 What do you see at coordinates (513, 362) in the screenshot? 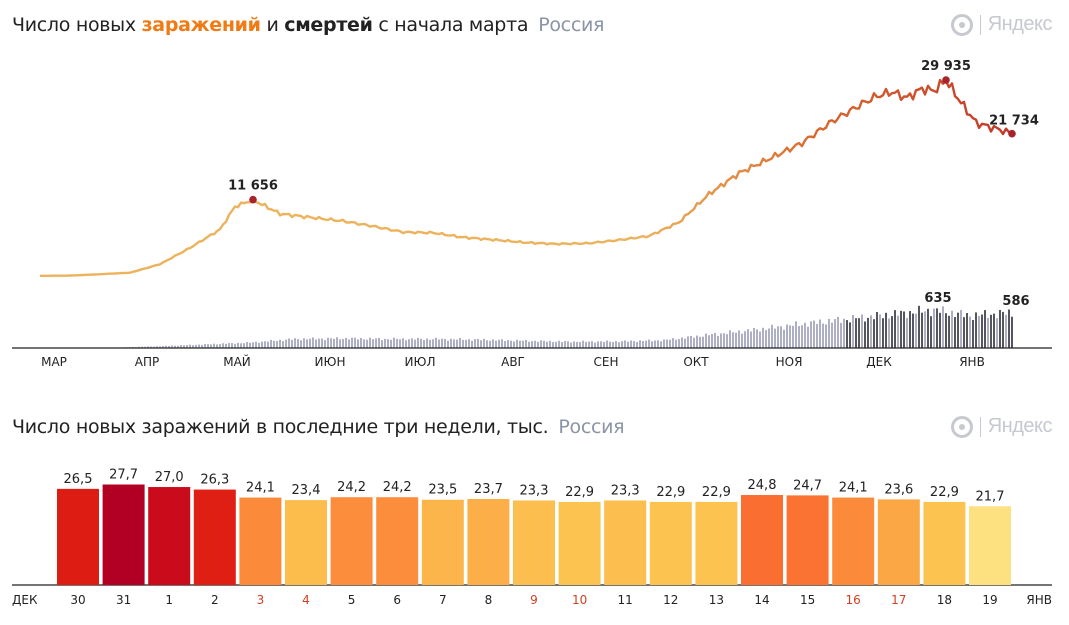
I see `month-tick-label: АВГ` at bounding box center [513, 362].